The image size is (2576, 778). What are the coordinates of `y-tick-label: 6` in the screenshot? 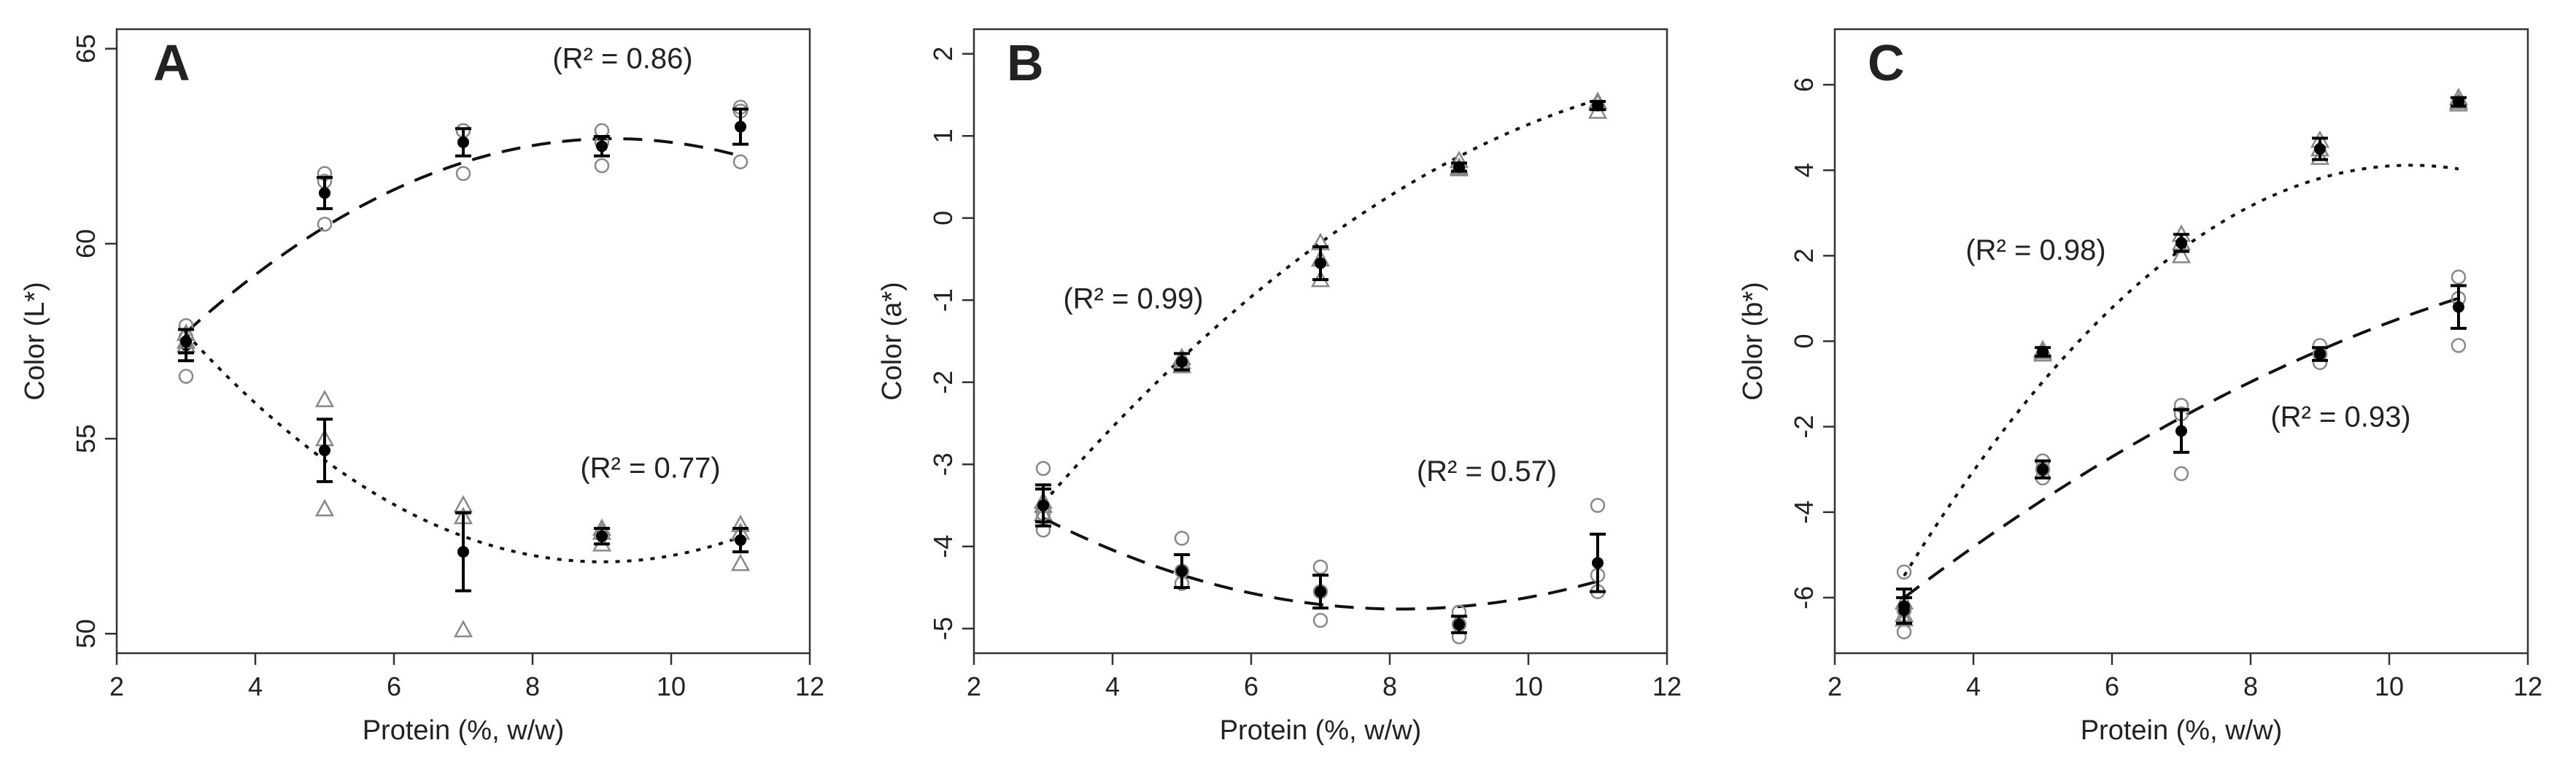 It's located at (1804, 85).